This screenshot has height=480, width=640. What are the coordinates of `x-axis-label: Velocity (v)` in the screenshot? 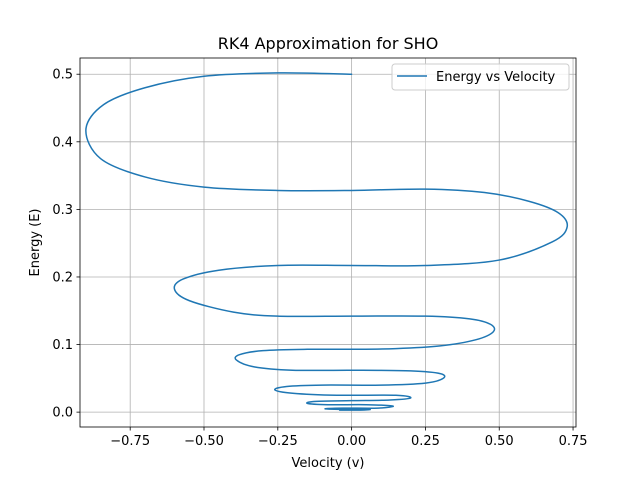 It's located at (328, 463).